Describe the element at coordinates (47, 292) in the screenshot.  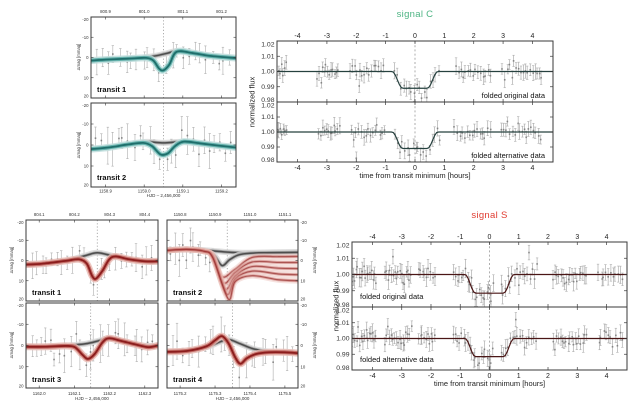
I see `red-transit-1-label: transit 1` at that location.